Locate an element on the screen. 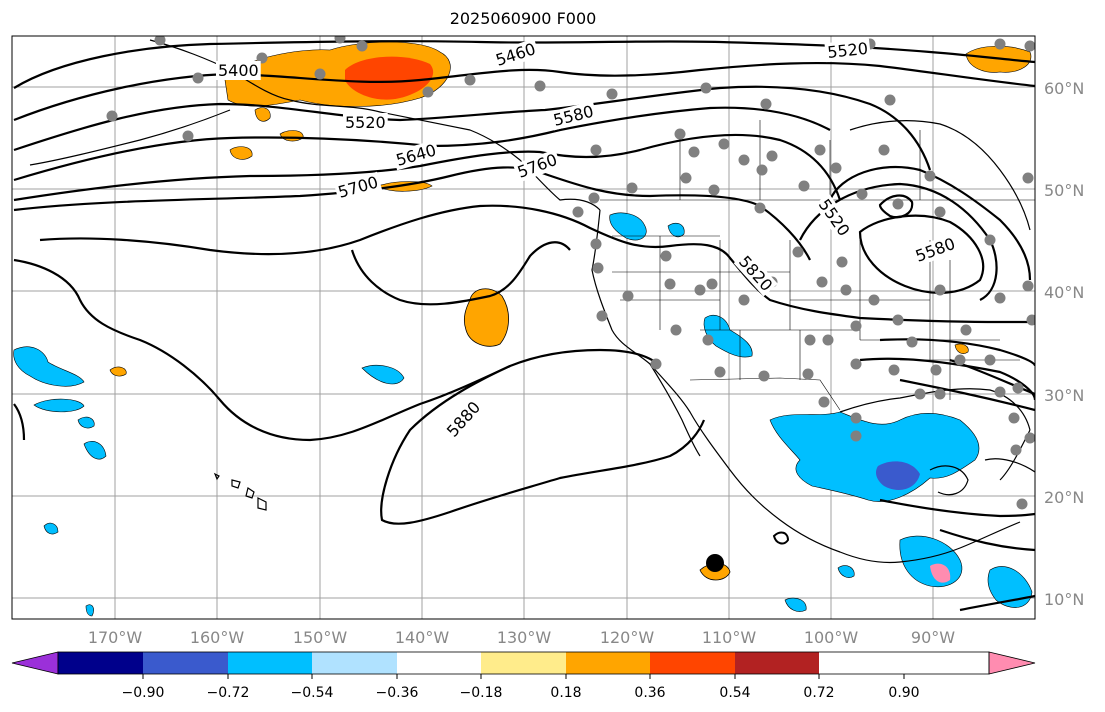 This screenshot has height=712, width=1105. colorbar-tick-label: 0.90 is located at coordinates (903, 693).